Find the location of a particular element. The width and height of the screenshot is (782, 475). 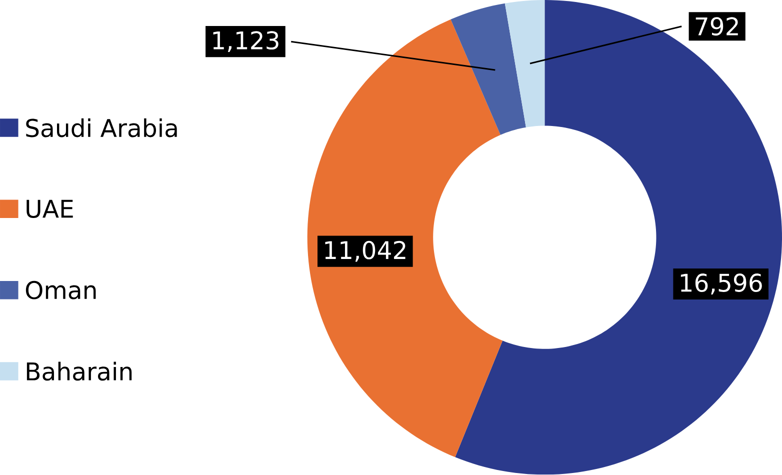

legend-label: Oman is located at coordinates (61, 290).